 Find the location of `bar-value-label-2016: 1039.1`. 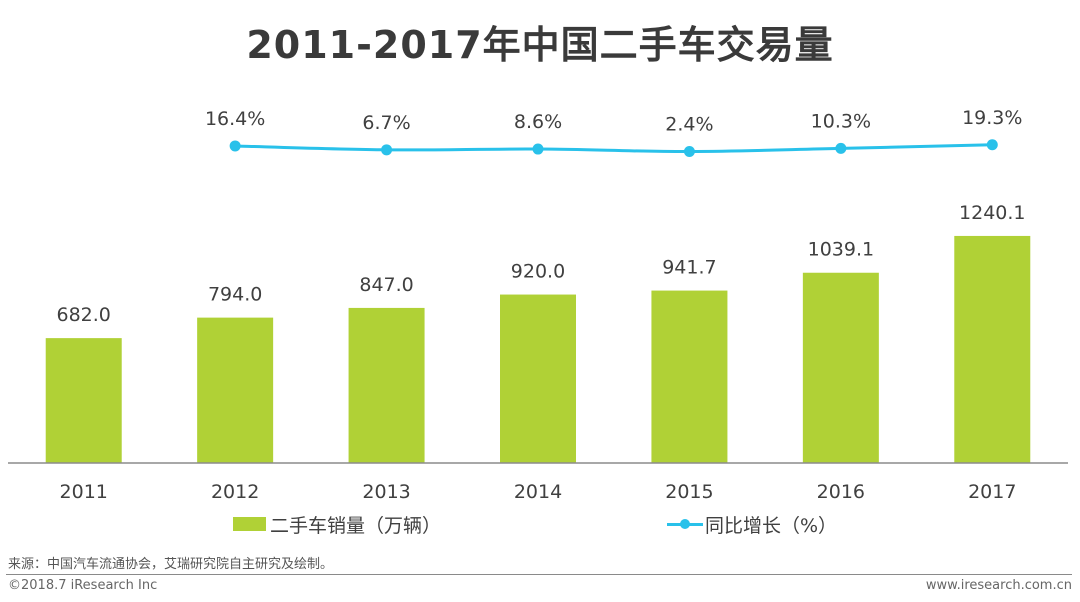

bar-value-label-2016: 1039.1 is located at coordinates (841, 250).